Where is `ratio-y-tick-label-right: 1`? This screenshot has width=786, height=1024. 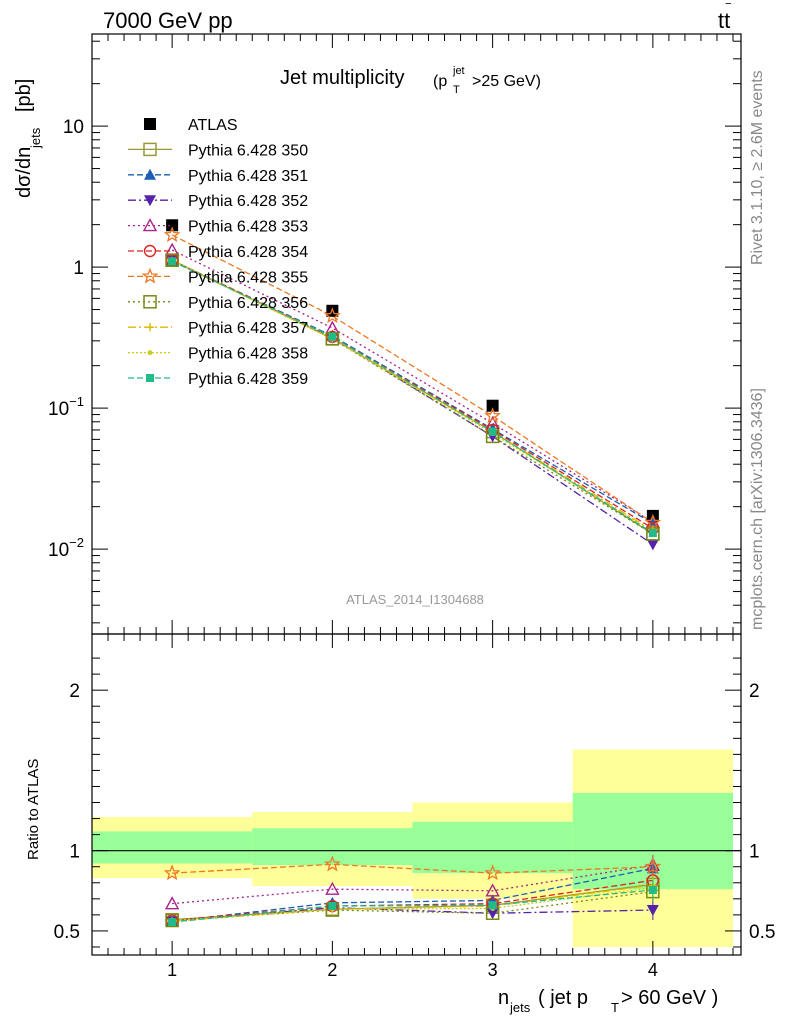 ratio-y-tick-label-right: 1 is located at coordinates (754, 852).